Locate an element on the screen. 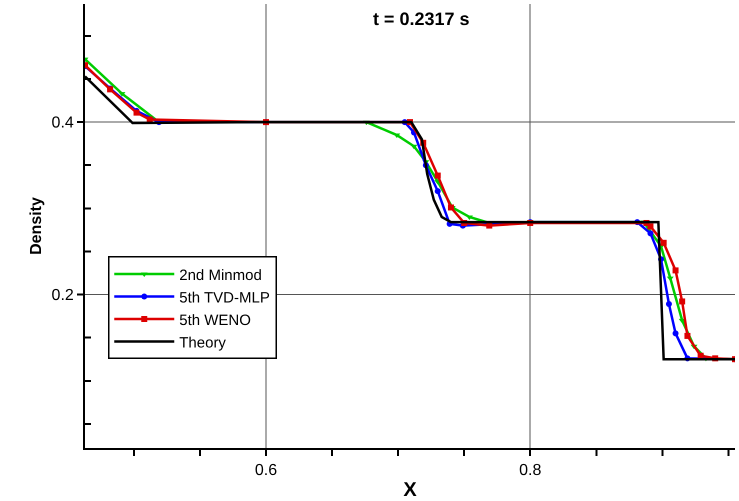  legend-label: 5th TVD-MLP is located at coordinates (224, 297).